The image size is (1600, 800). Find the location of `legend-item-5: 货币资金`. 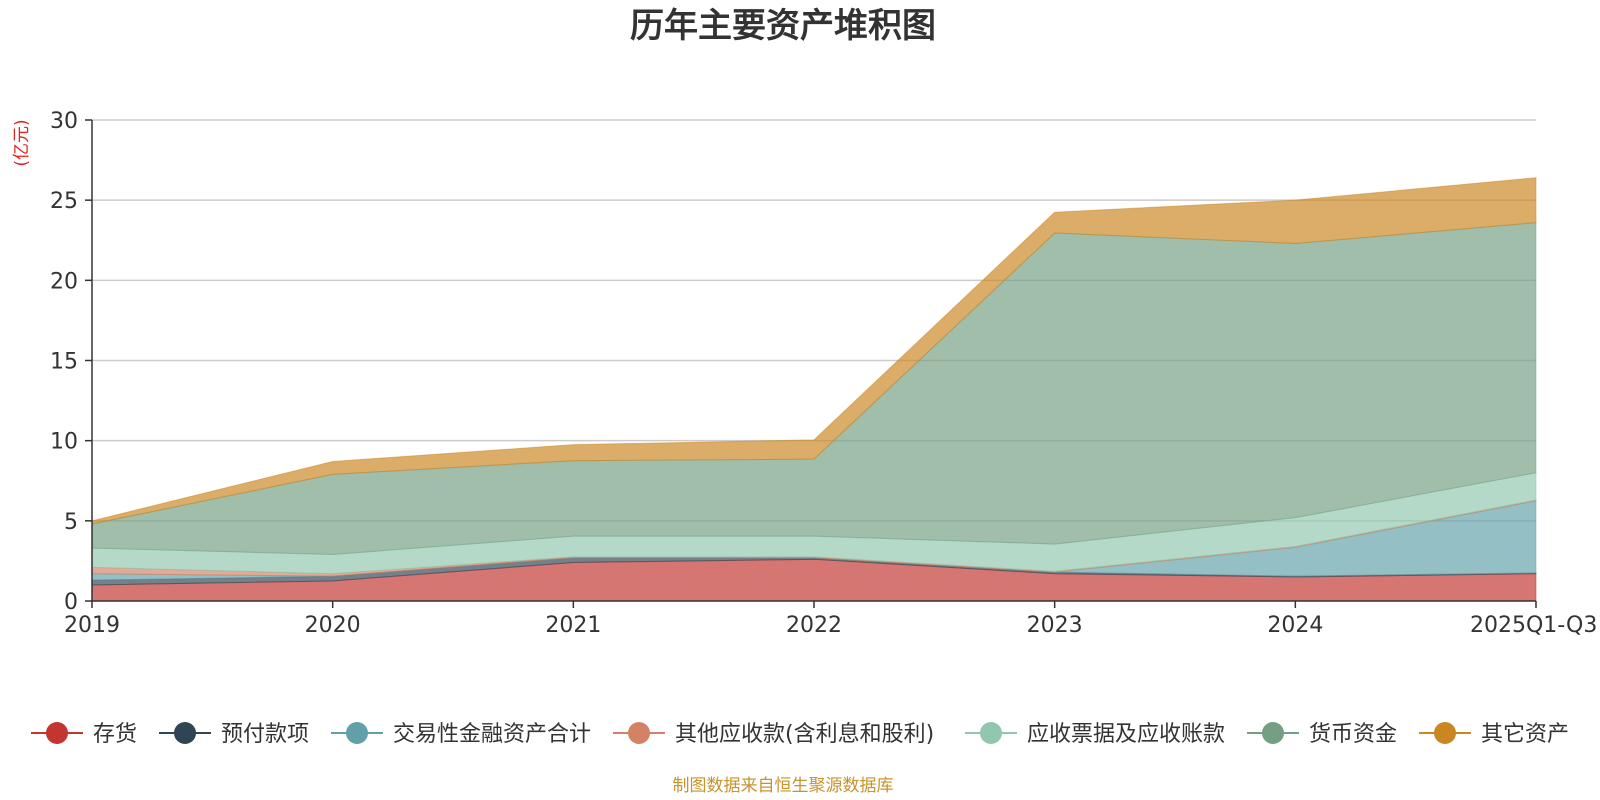

legend-item-5: 货币资金 is located at coordinates (1322, 734).